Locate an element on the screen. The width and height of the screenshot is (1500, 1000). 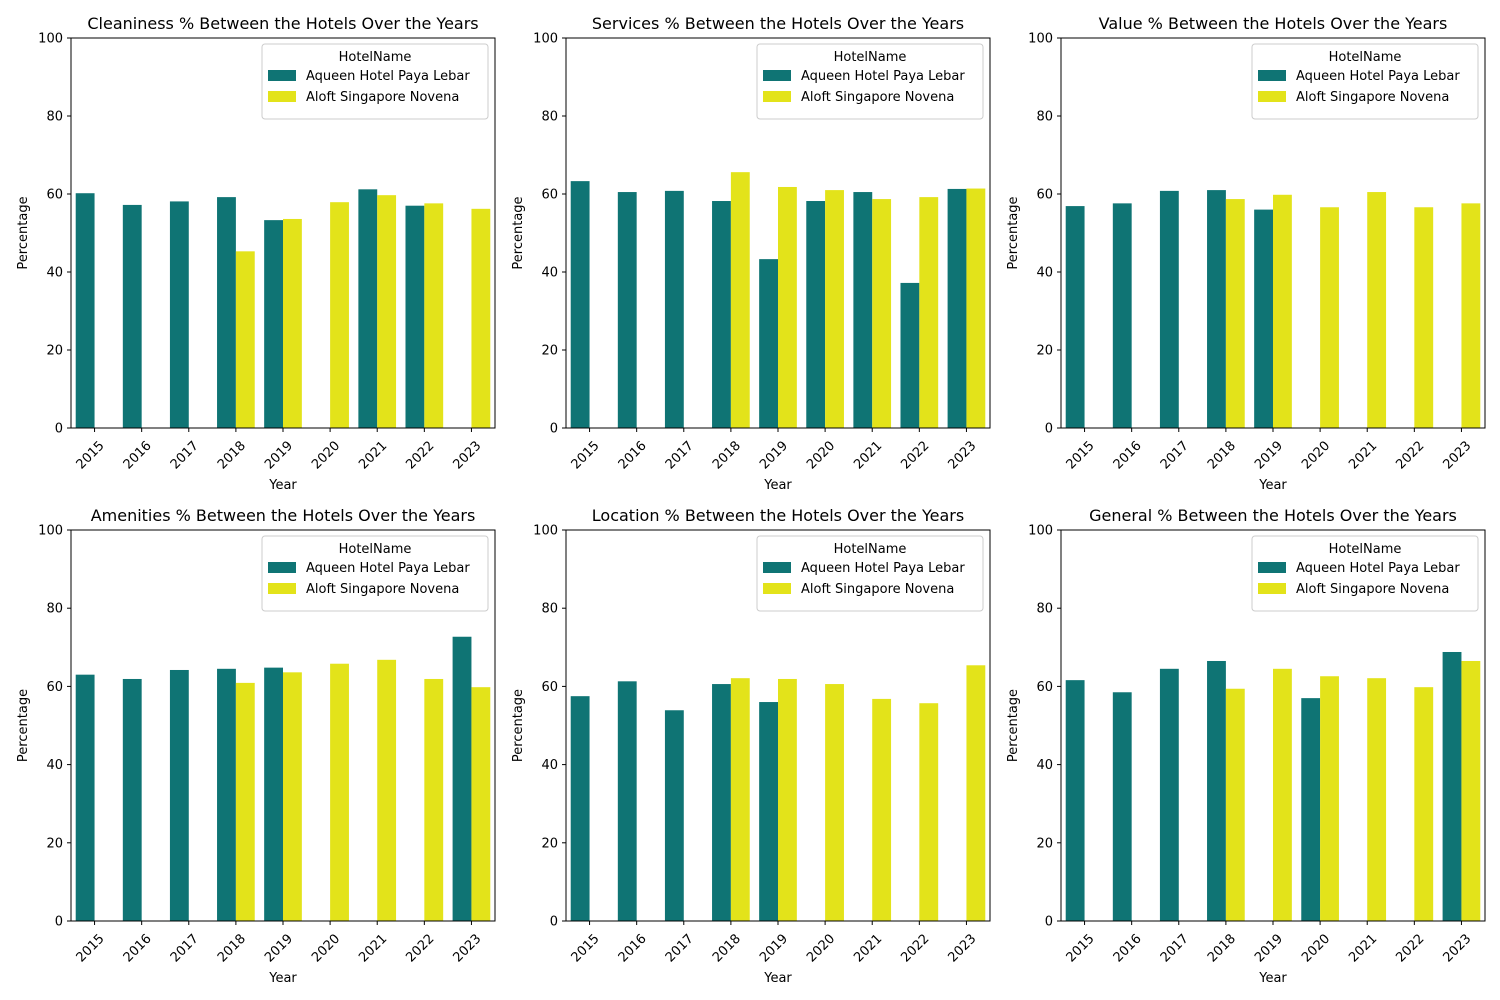
x-tick-label: 2016 is located at coordinates (633, 455).